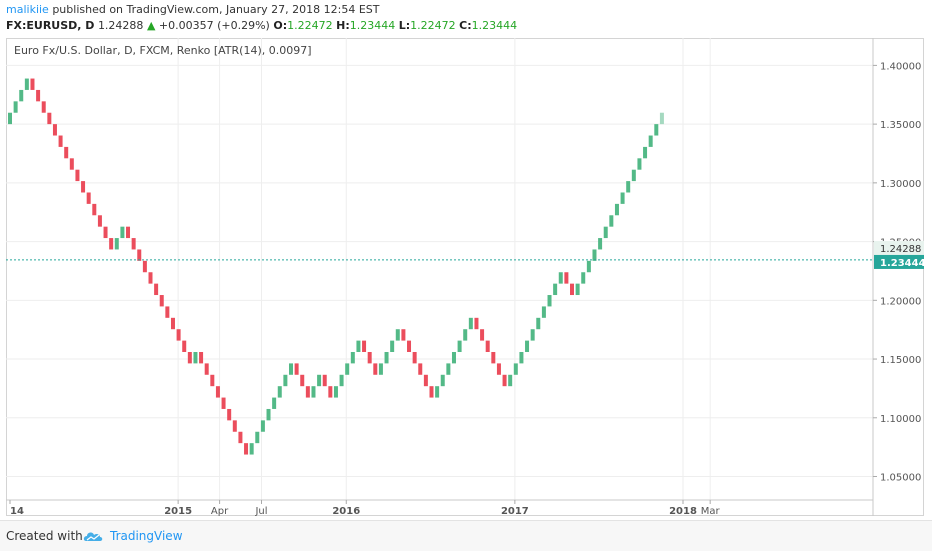 Image resolution: width=932 pixels, height=551 pixels. Describe the element at coordinates (900, 184) in the screenshot. I see `y-tick-label: 1.30000` at that location.